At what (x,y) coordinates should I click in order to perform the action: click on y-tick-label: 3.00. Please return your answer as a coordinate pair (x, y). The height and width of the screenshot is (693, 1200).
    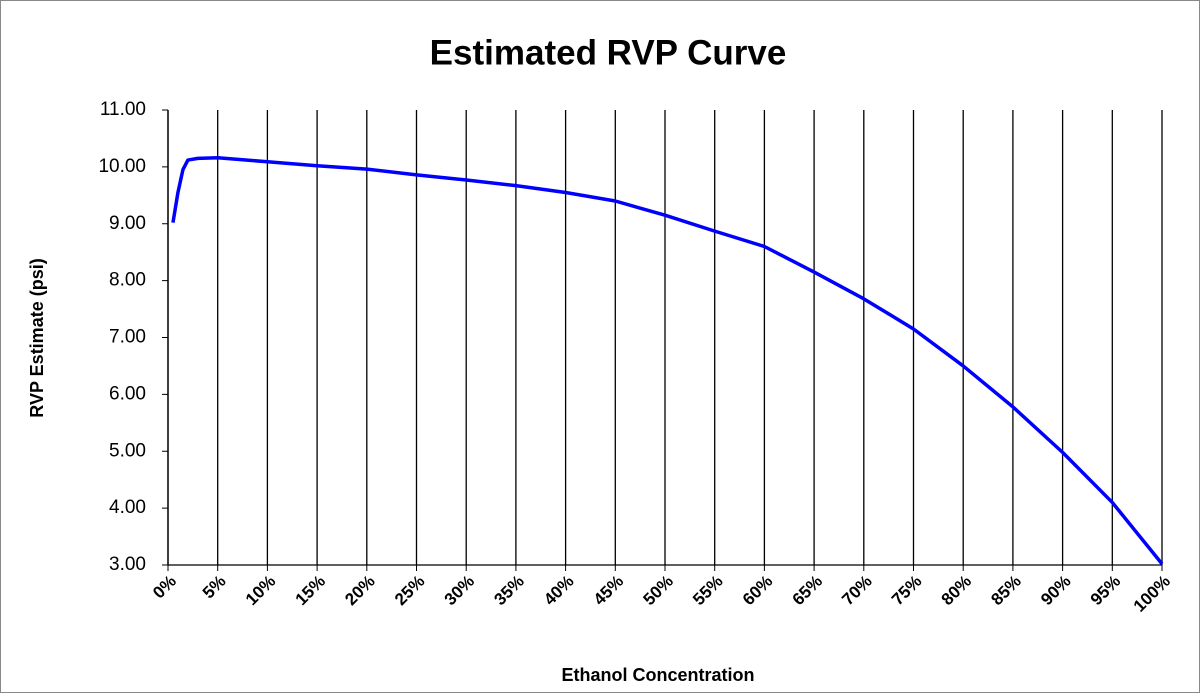
    Looking at the image, I should click on (127, 564).